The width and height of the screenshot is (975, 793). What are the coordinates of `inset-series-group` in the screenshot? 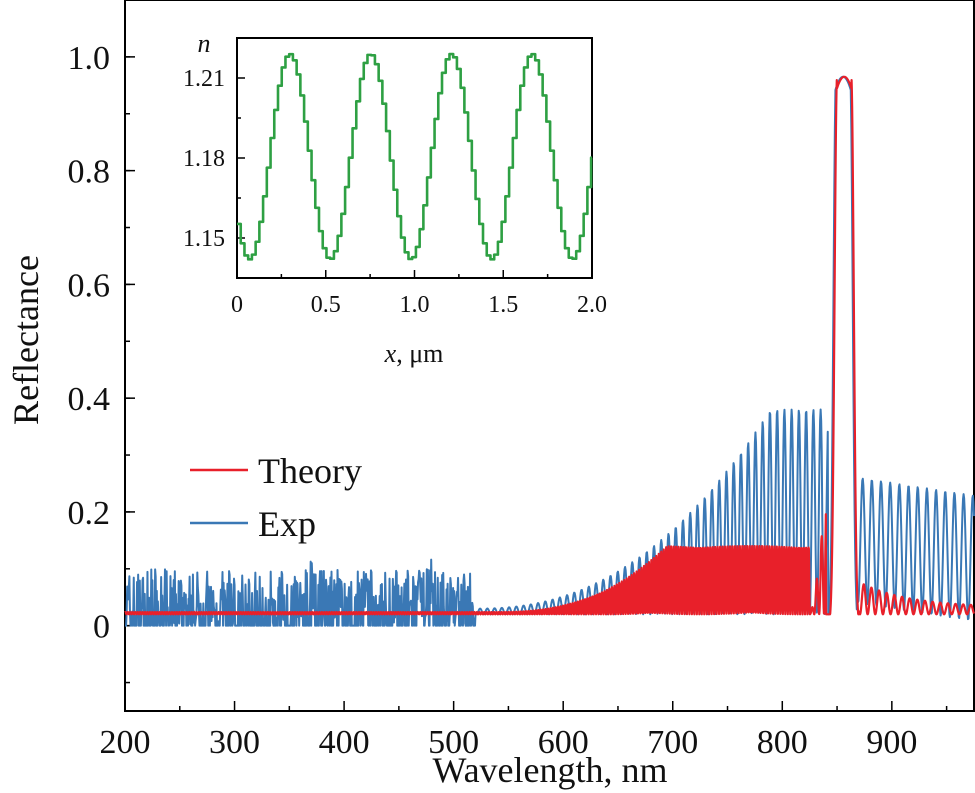 It's located at (415, 156).